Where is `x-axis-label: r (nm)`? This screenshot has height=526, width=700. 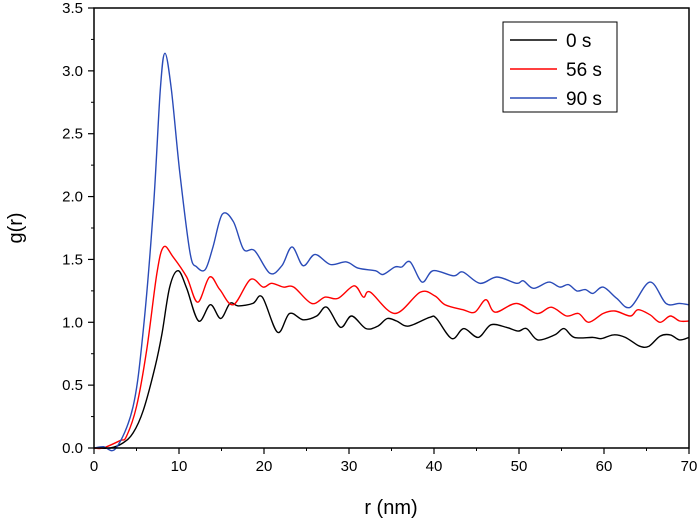
x-axis-label: r (nm) is located at coordinates (390, 508).